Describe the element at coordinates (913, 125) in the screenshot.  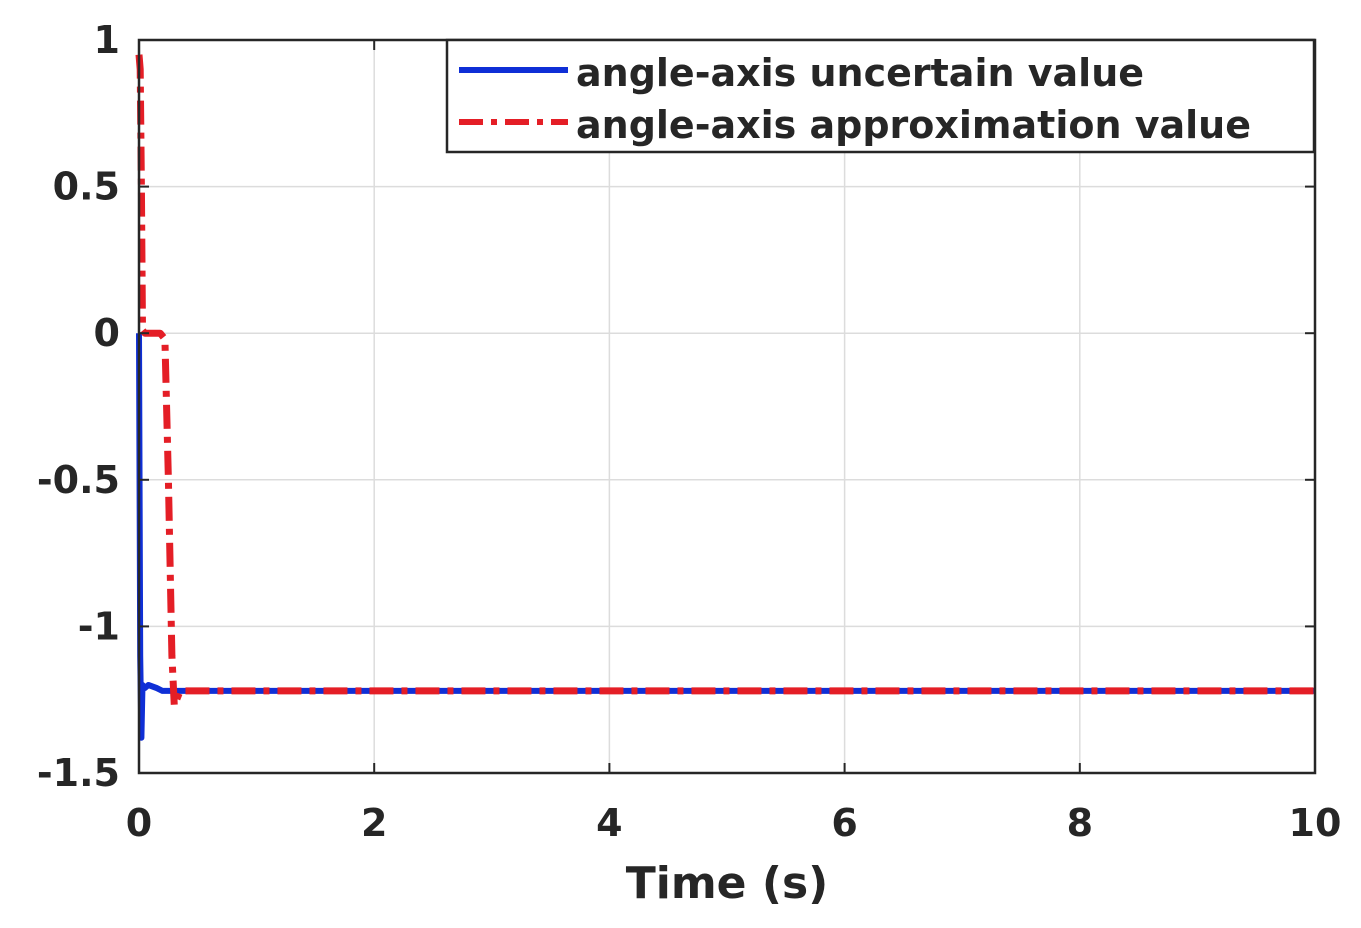
I see `legend-label-approximation: angle-axis approximation value` at that location.